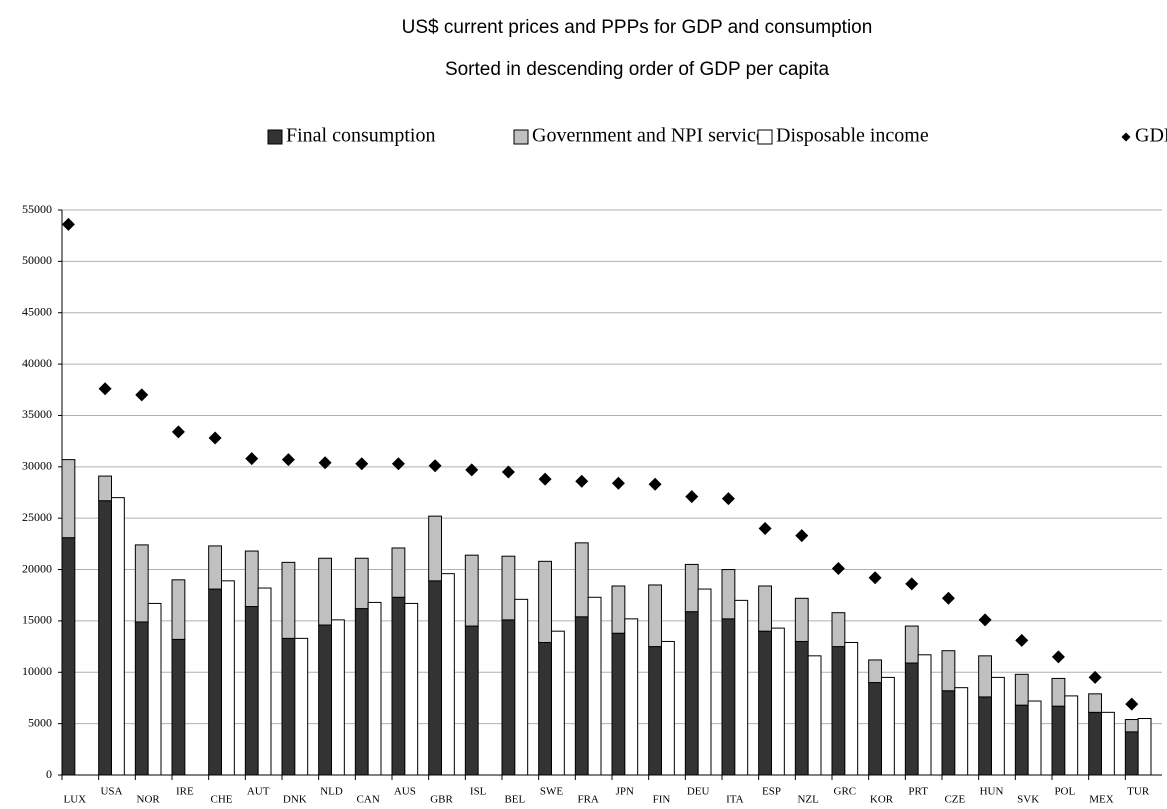 This screenshot has height=809, width=1167. I want to click on legend-marker, so click(521, 137).